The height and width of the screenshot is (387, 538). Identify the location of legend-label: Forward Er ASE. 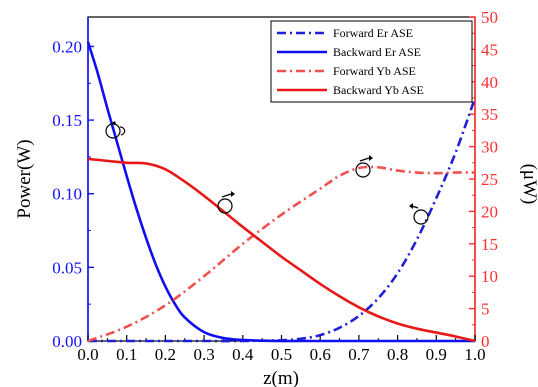
(373, 33).